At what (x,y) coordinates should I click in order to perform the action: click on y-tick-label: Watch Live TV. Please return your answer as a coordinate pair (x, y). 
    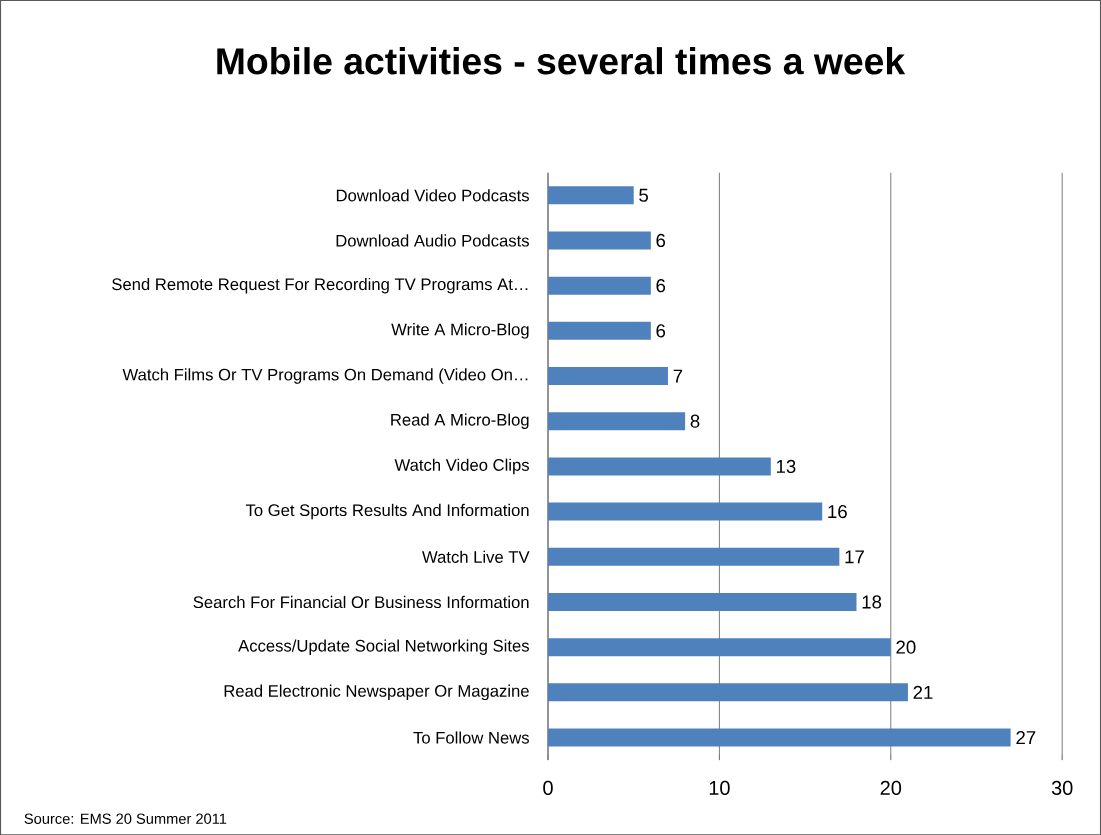
    Looking at the image, I should click on (476, 556).